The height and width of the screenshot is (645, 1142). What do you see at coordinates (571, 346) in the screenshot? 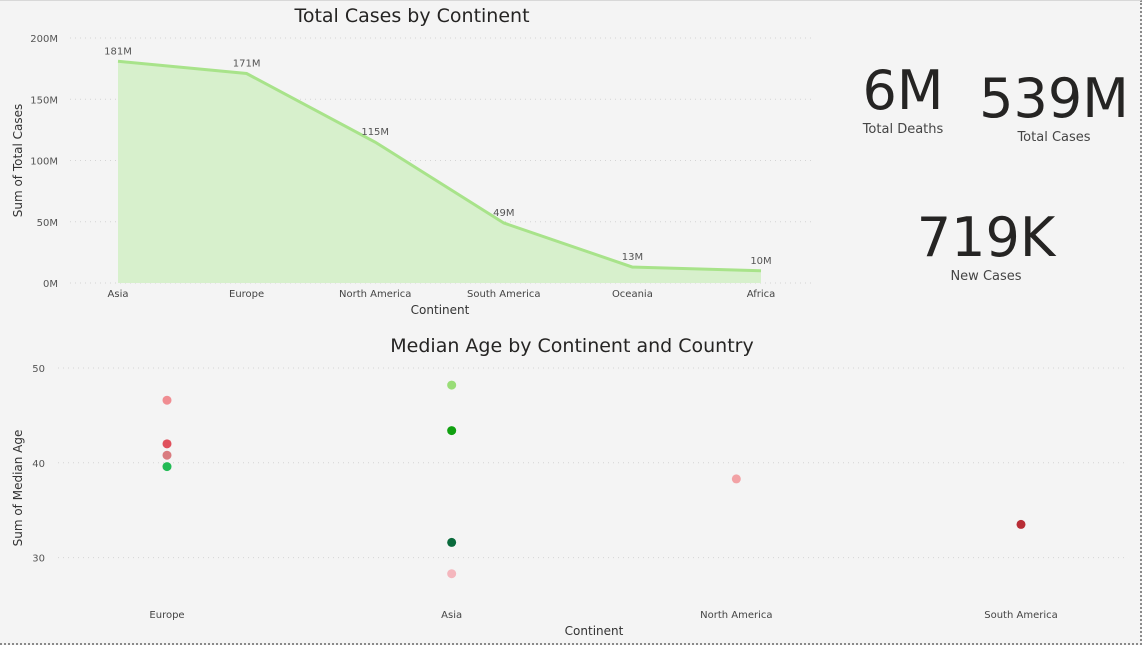
I see `chart-title: Median Age by Continent and Country` at bounding box center [571, 346].